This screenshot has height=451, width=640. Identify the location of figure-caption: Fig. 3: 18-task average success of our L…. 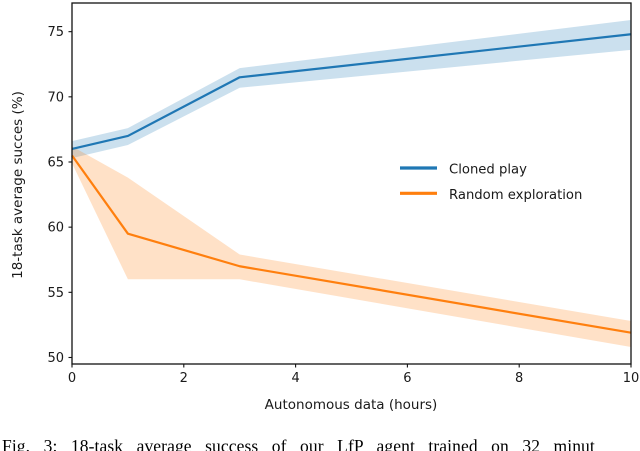
(298, 443).